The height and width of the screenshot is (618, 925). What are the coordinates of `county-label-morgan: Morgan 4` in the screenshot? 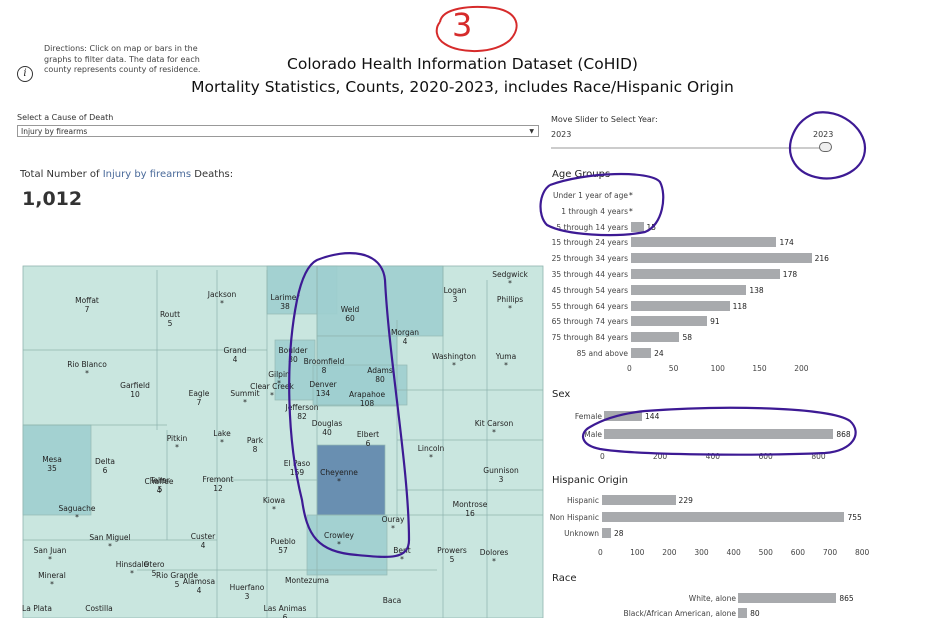 It's located at (405, 337).